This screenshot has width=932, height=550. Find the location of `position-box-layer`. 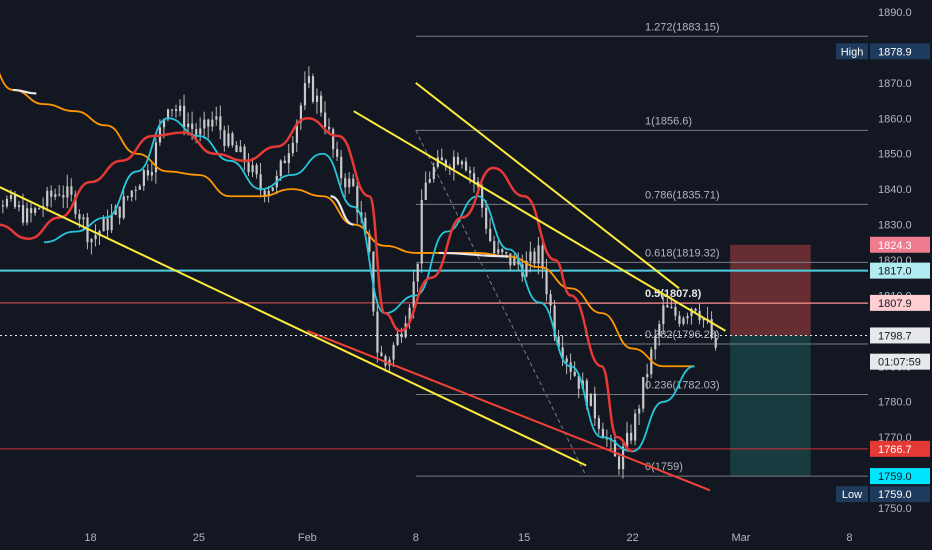

position-box-layer is located at coordinates (770, 360).